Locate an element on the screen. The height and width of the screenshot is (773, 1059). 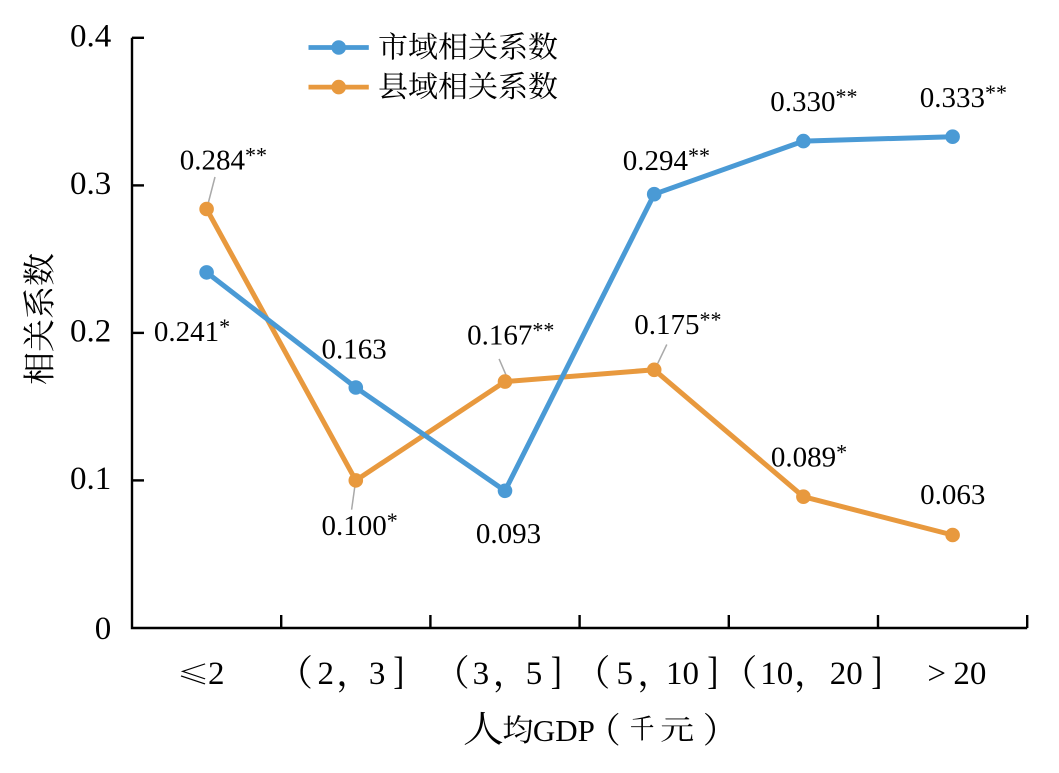
svg-text: 0 is located at coordinates (103, 629).